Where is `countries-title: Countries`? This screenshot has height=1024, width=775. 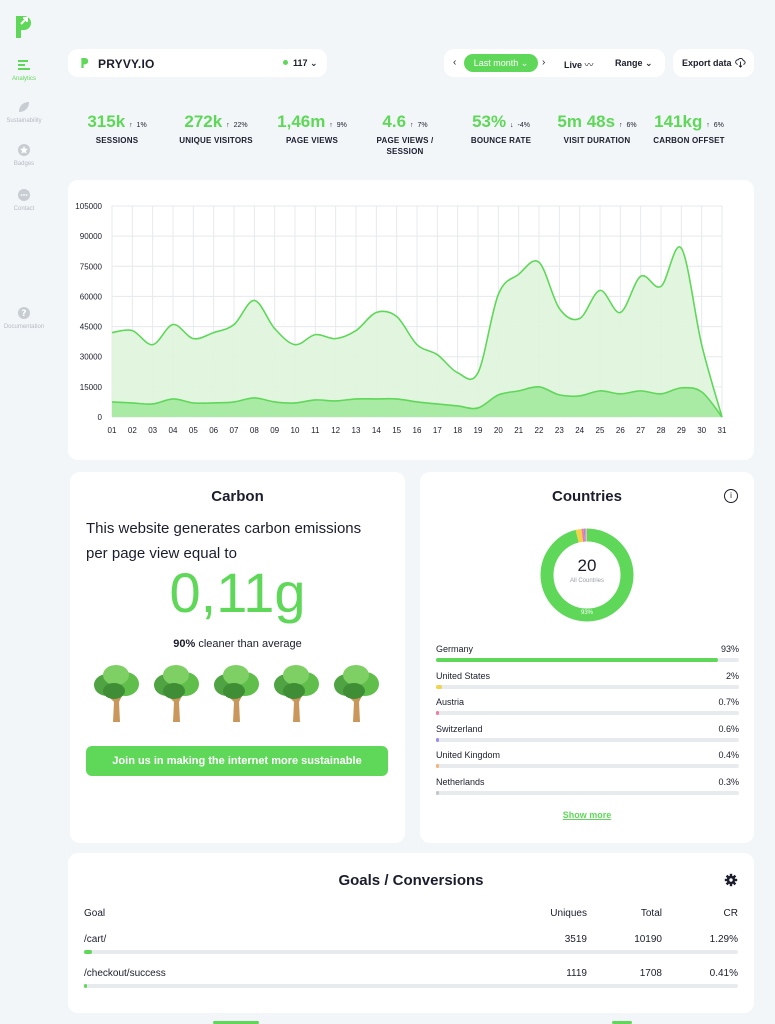
countries-title: Countries is located at coordinates (586, 496).